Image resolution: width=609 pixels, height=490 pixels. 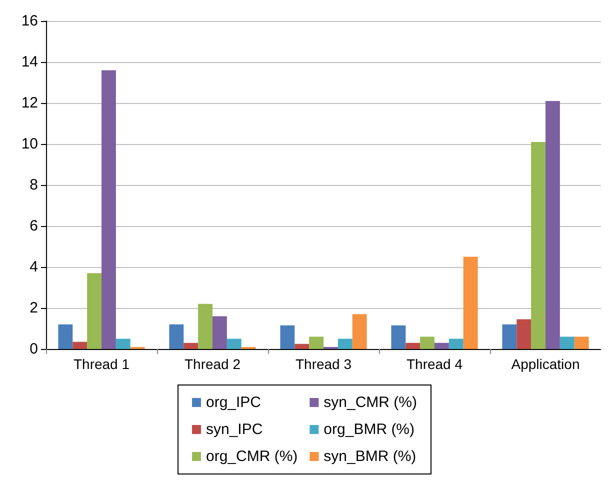 I want to click on legend-label: syn_BMR (%), so click(x=370, y=456).